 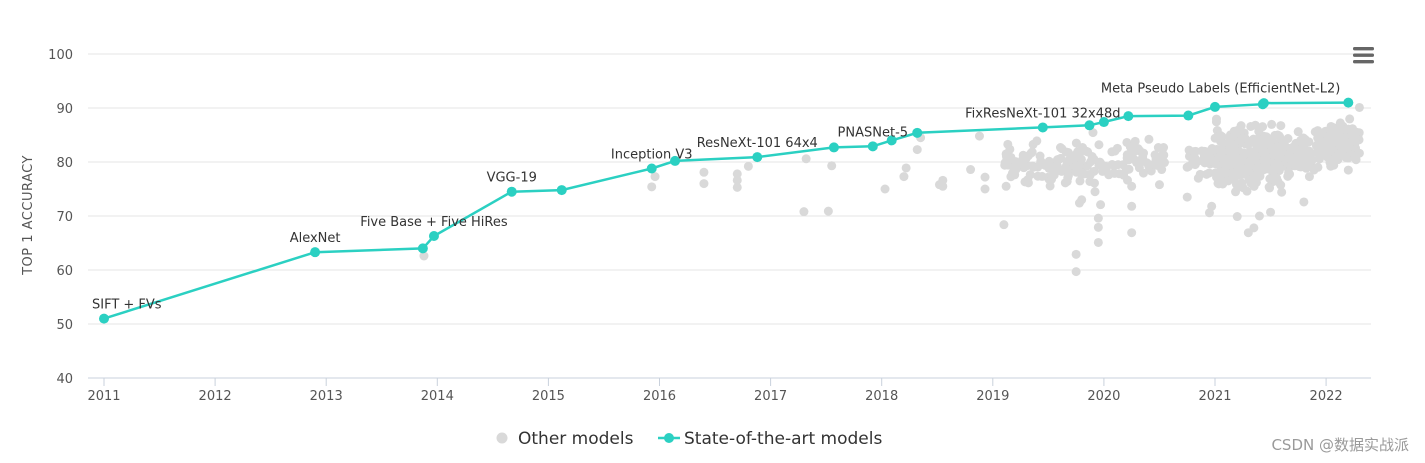 What do you see at coordinates (1363, 55) in the screenshot?
I see `hamburger-menu-icon` at bounding box center [1363, 55].